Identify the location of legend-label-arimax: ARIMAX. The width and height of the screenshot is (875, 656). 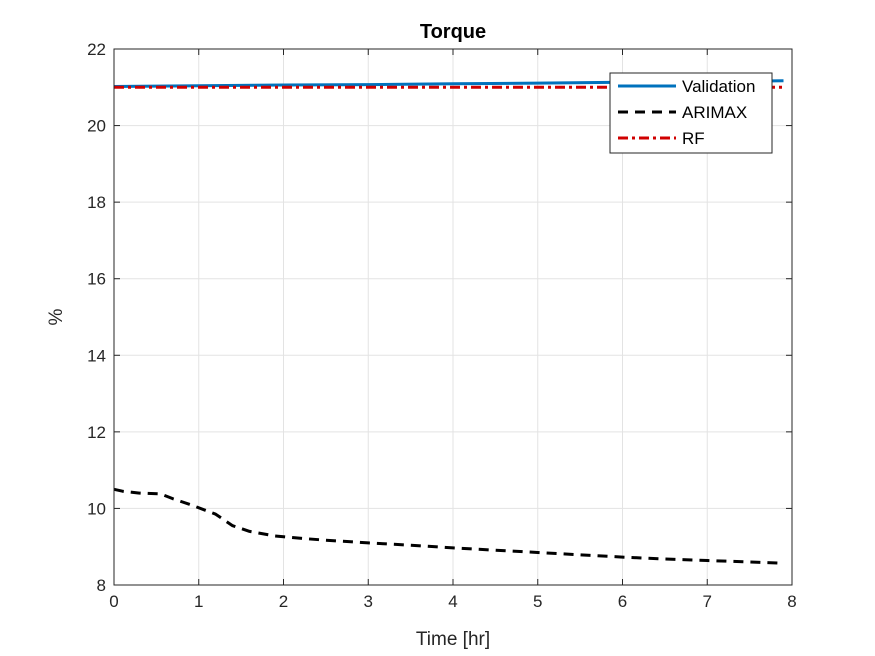
(714, 112).